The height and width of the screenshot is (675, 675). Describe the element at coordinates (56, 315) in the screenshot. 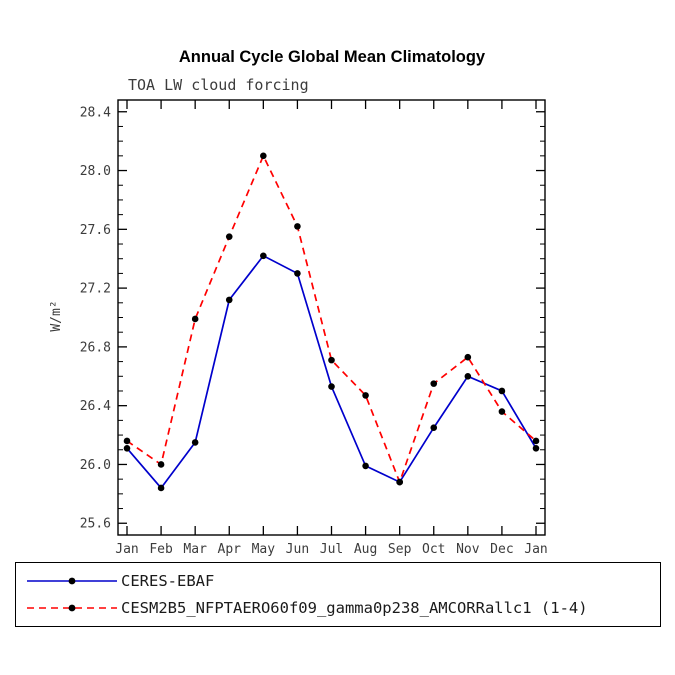

I see `y-axis-label: W/m²` at that location.